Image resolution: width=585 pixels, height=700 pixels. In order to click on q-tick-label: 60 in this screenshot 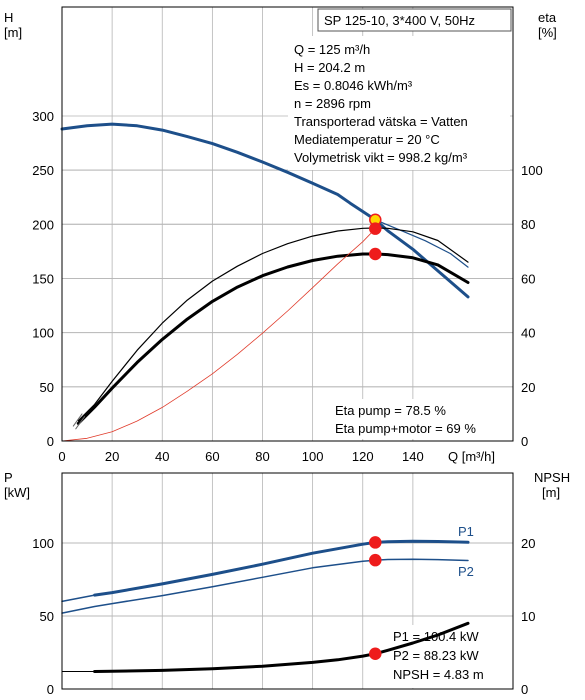, I will do `click(212, 456)`.